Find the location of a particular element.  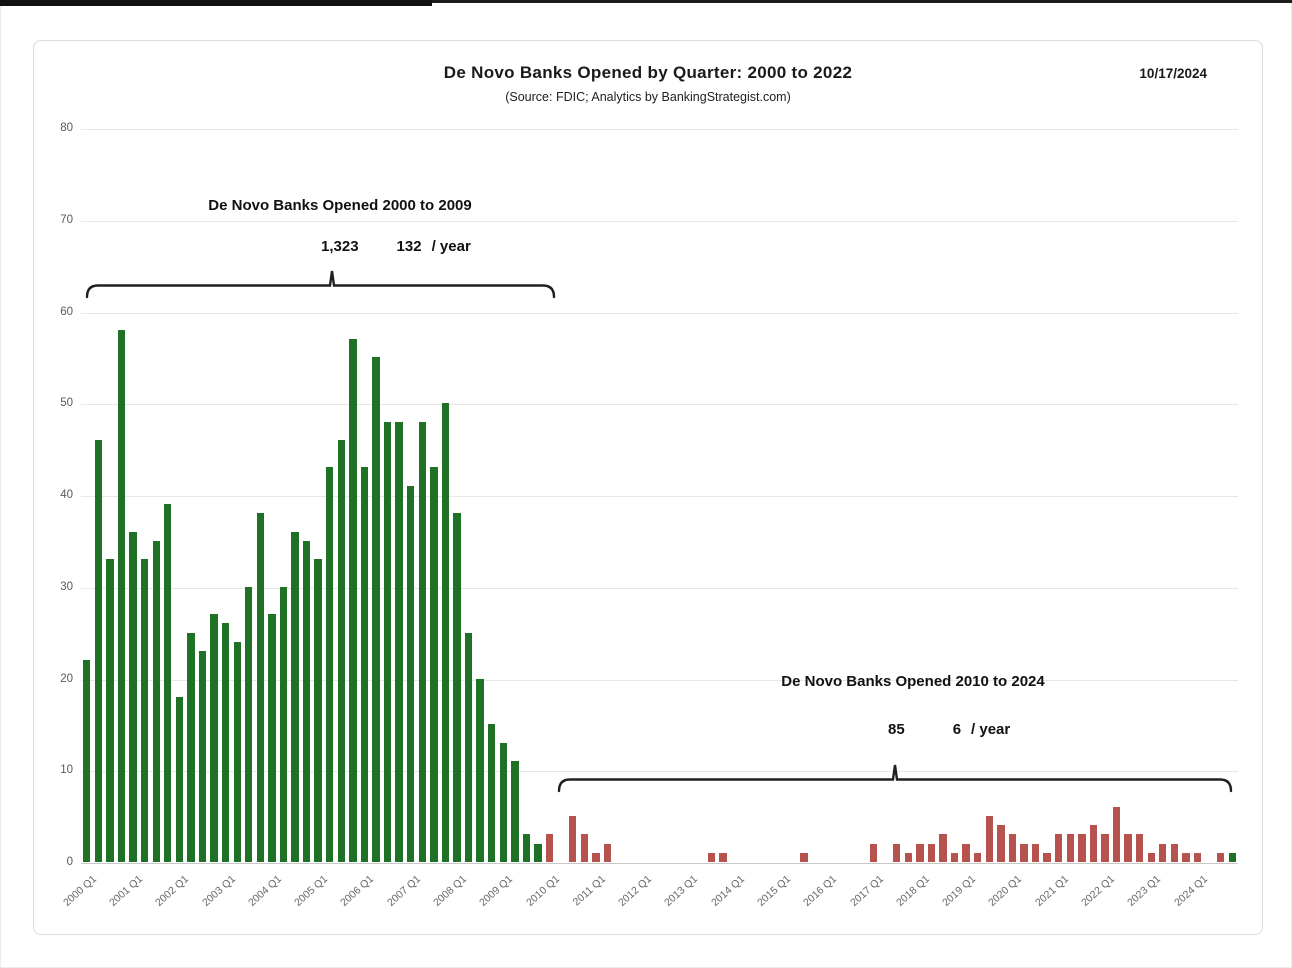

bar-2018-q2 is located at coordinates (931, 852).